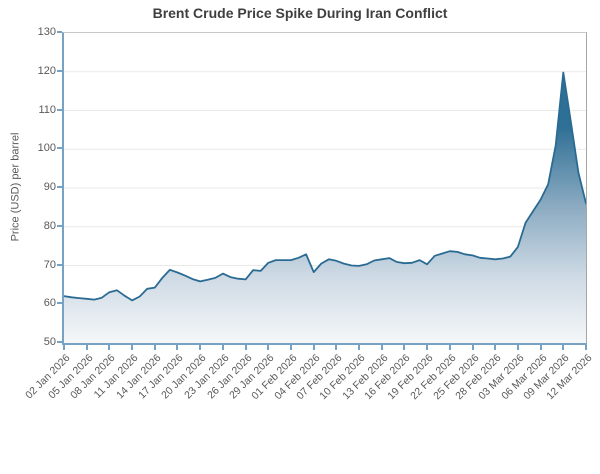 Image resolution: width=600 pixels, height=474 pixels. Describe the element at coordinates (49, 225) in the screenshot. I see `y-tick-label: 80` at that location.